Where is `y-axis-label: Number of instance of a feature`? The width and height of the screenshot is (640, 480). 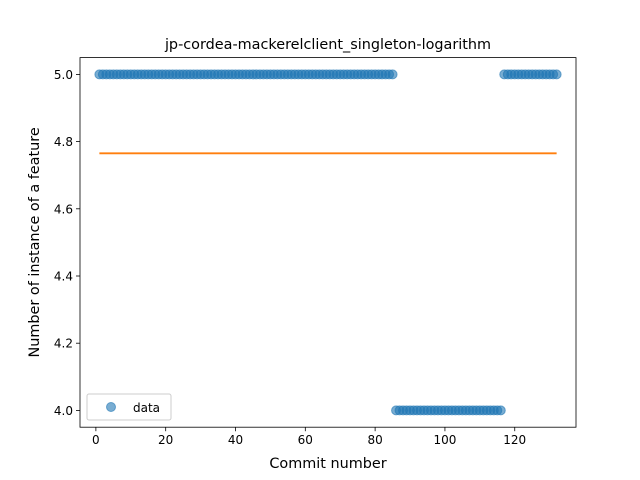
y-axis-label: Number of instance of a feature is located at coordinates (35, 242).